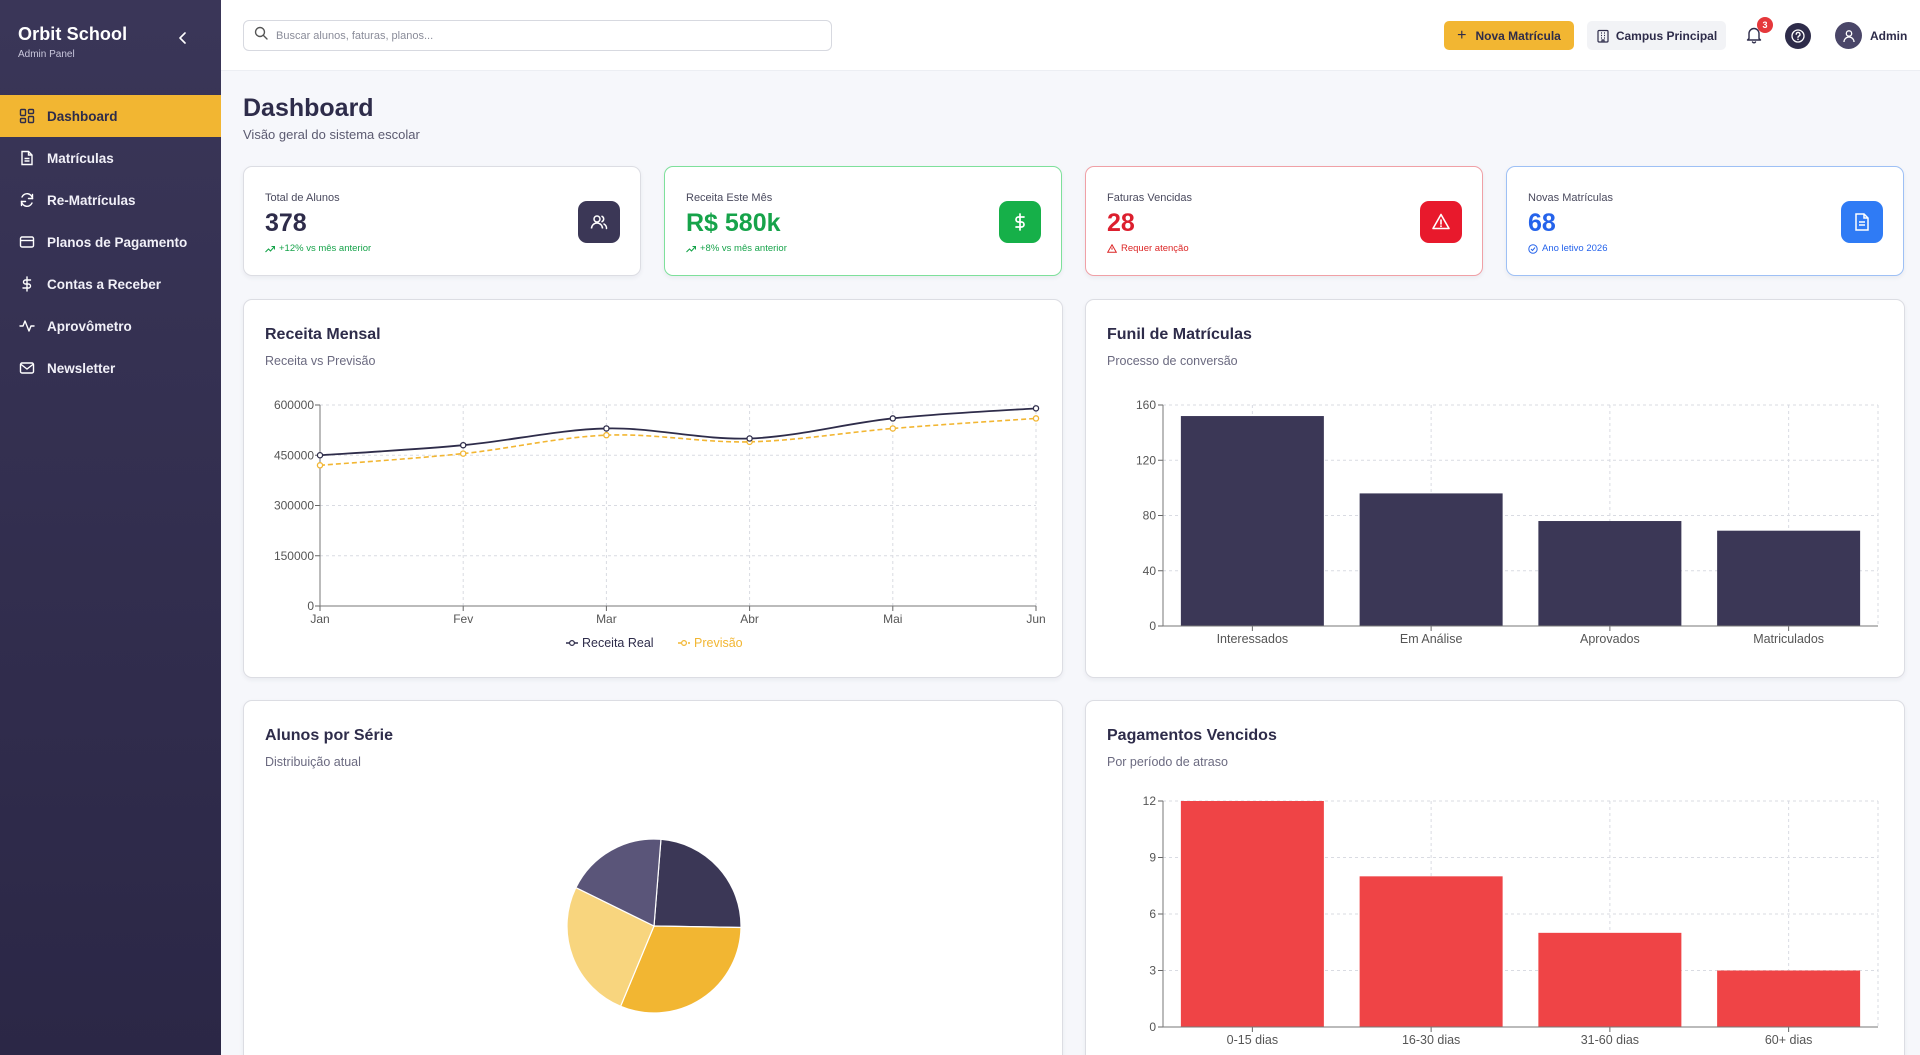 The width and height of the screenshot is (1920, 1055). Describe the element at coordinates (1789, 1040) in the screenshot. I see `x-tick-label: 60+ dias` at that location.